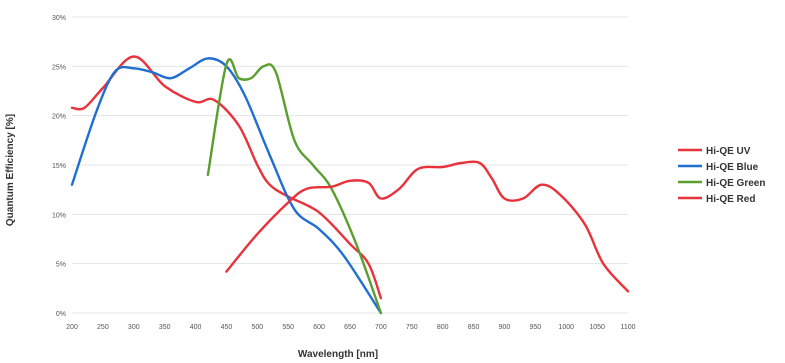 This screenshot has height=363, width=785. I want to click on x-tick-label: 200, so click(72, 327).